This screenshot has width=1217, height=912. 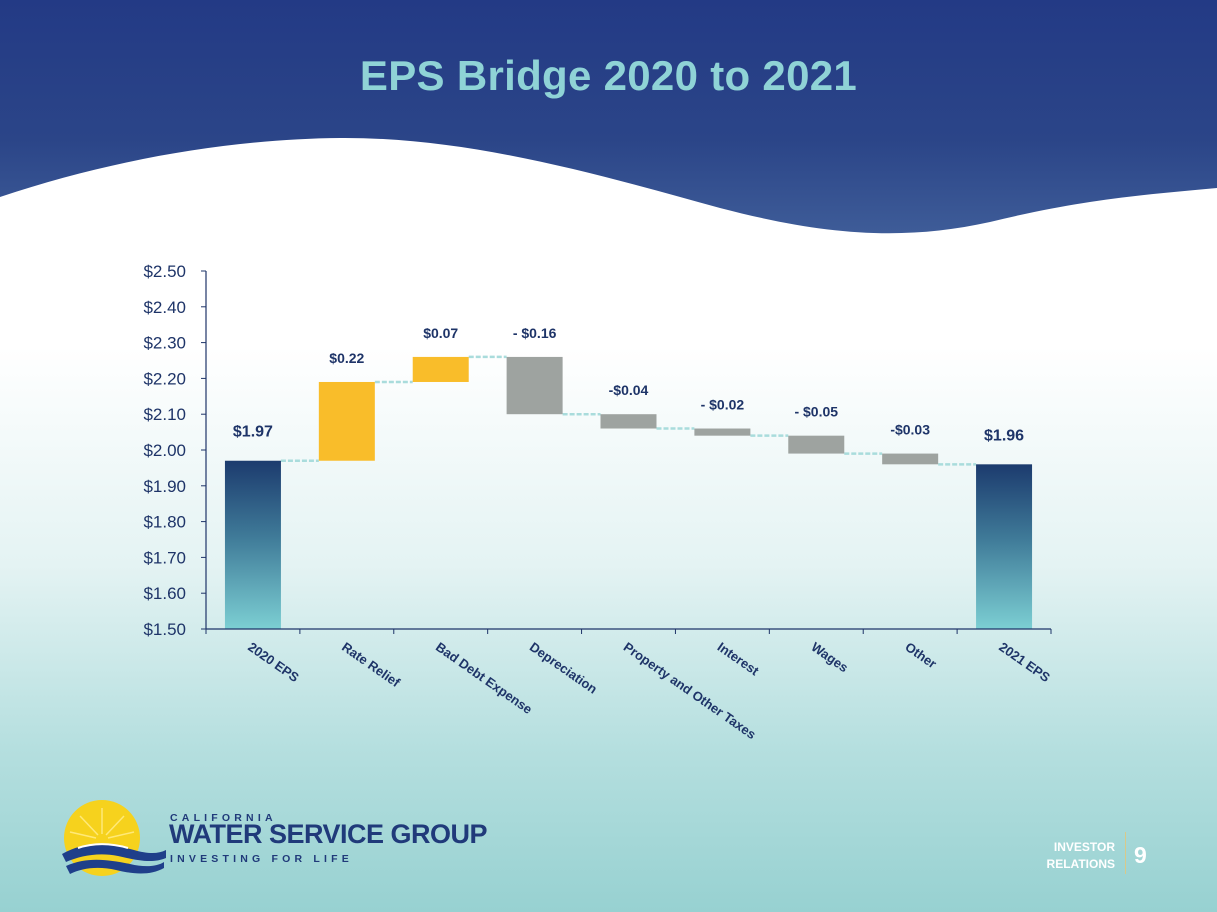 I want to click on y-tick-label: $2.10, so click(x=164, y=414).